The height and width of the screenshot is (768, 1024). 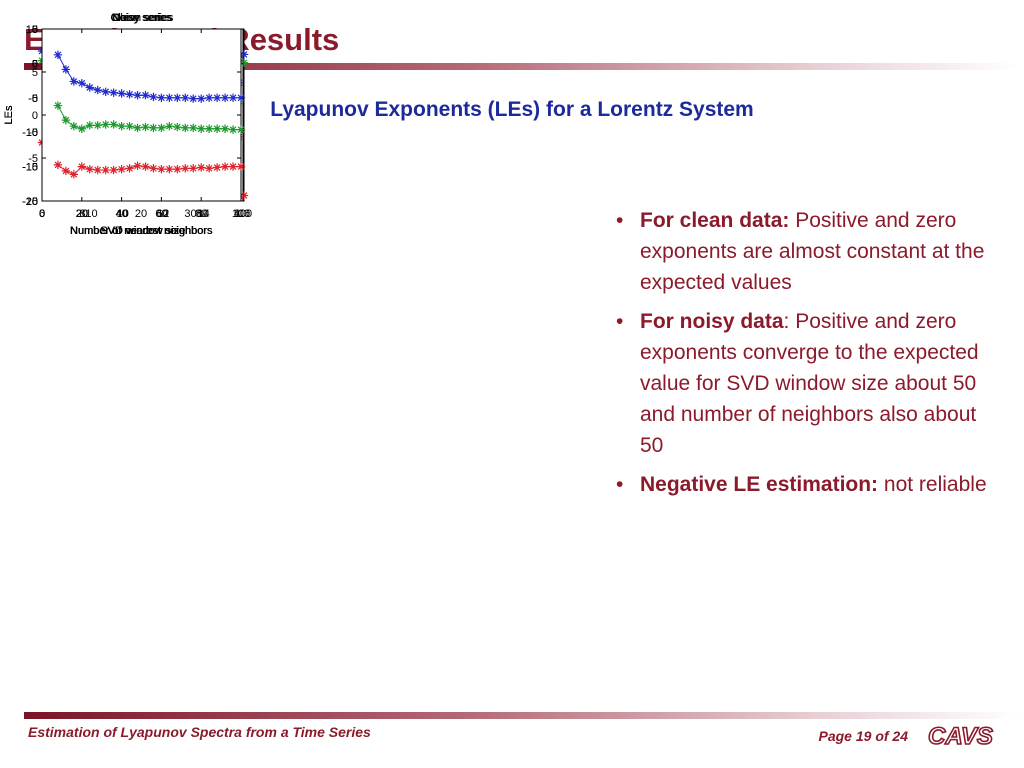 I want to click on x-tick-label: 60, so click(x=161, y=214).